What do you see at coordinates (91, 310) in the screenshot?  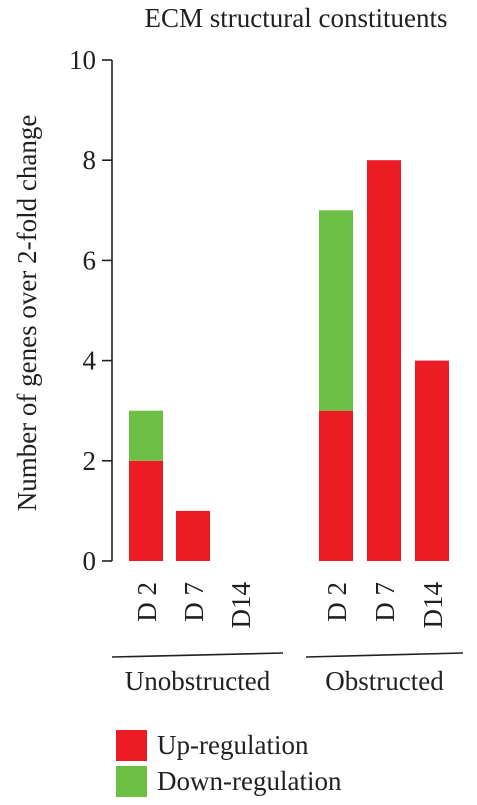 I see `y-axis: 0 2 4 6 8 10` at bounding box center [91, 310].